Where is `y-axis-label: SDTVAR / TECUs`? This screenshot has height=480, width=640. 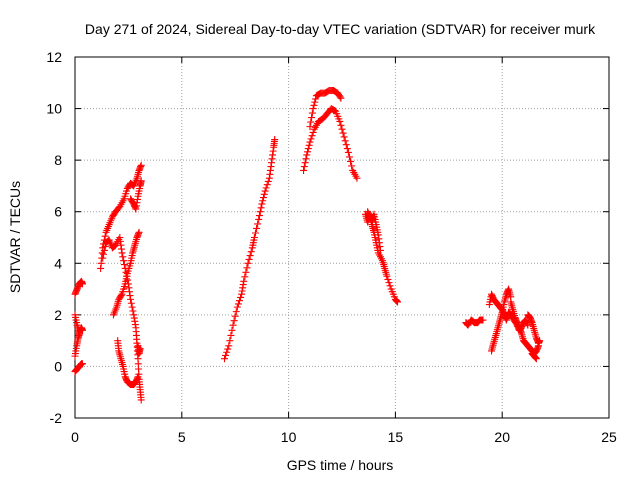 y-axis-label: SDTVAR / TECUs is located at coordinates (15, 237).